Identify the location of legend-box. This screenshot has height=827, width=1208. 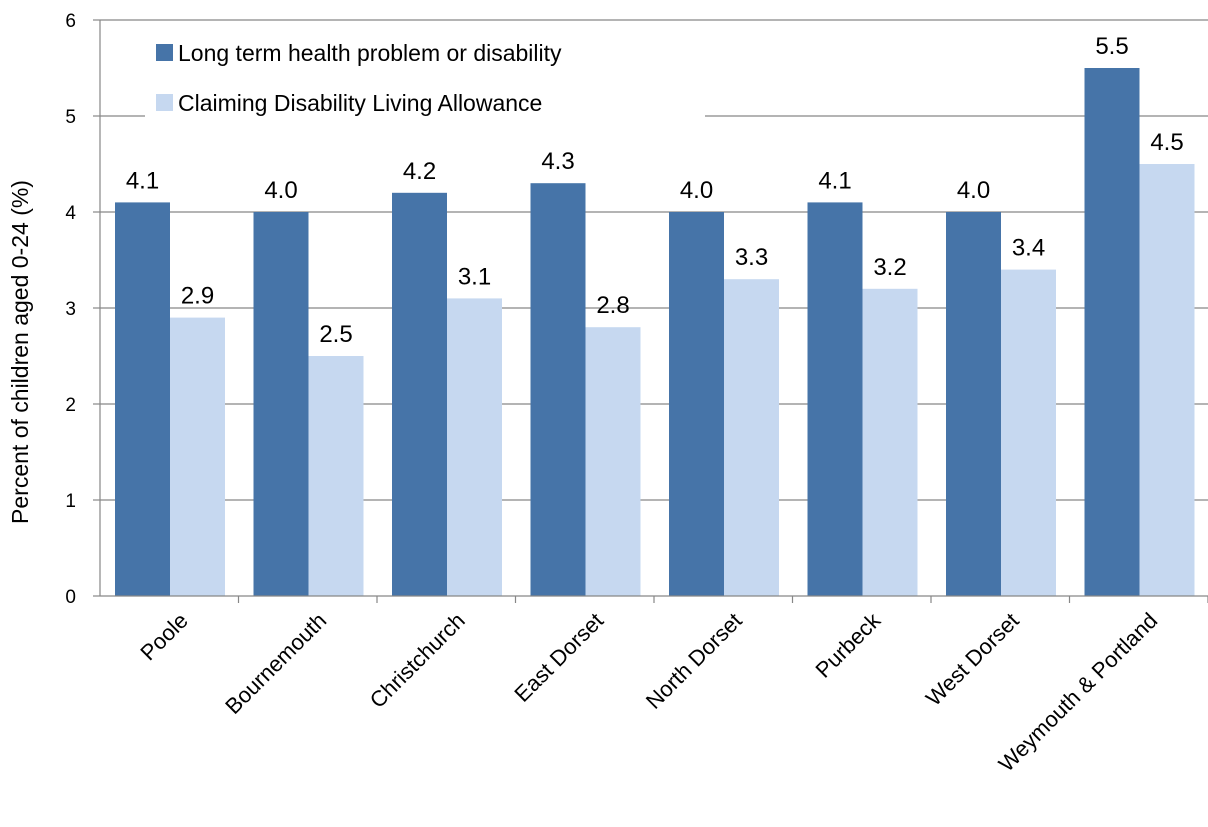
(425, 75).